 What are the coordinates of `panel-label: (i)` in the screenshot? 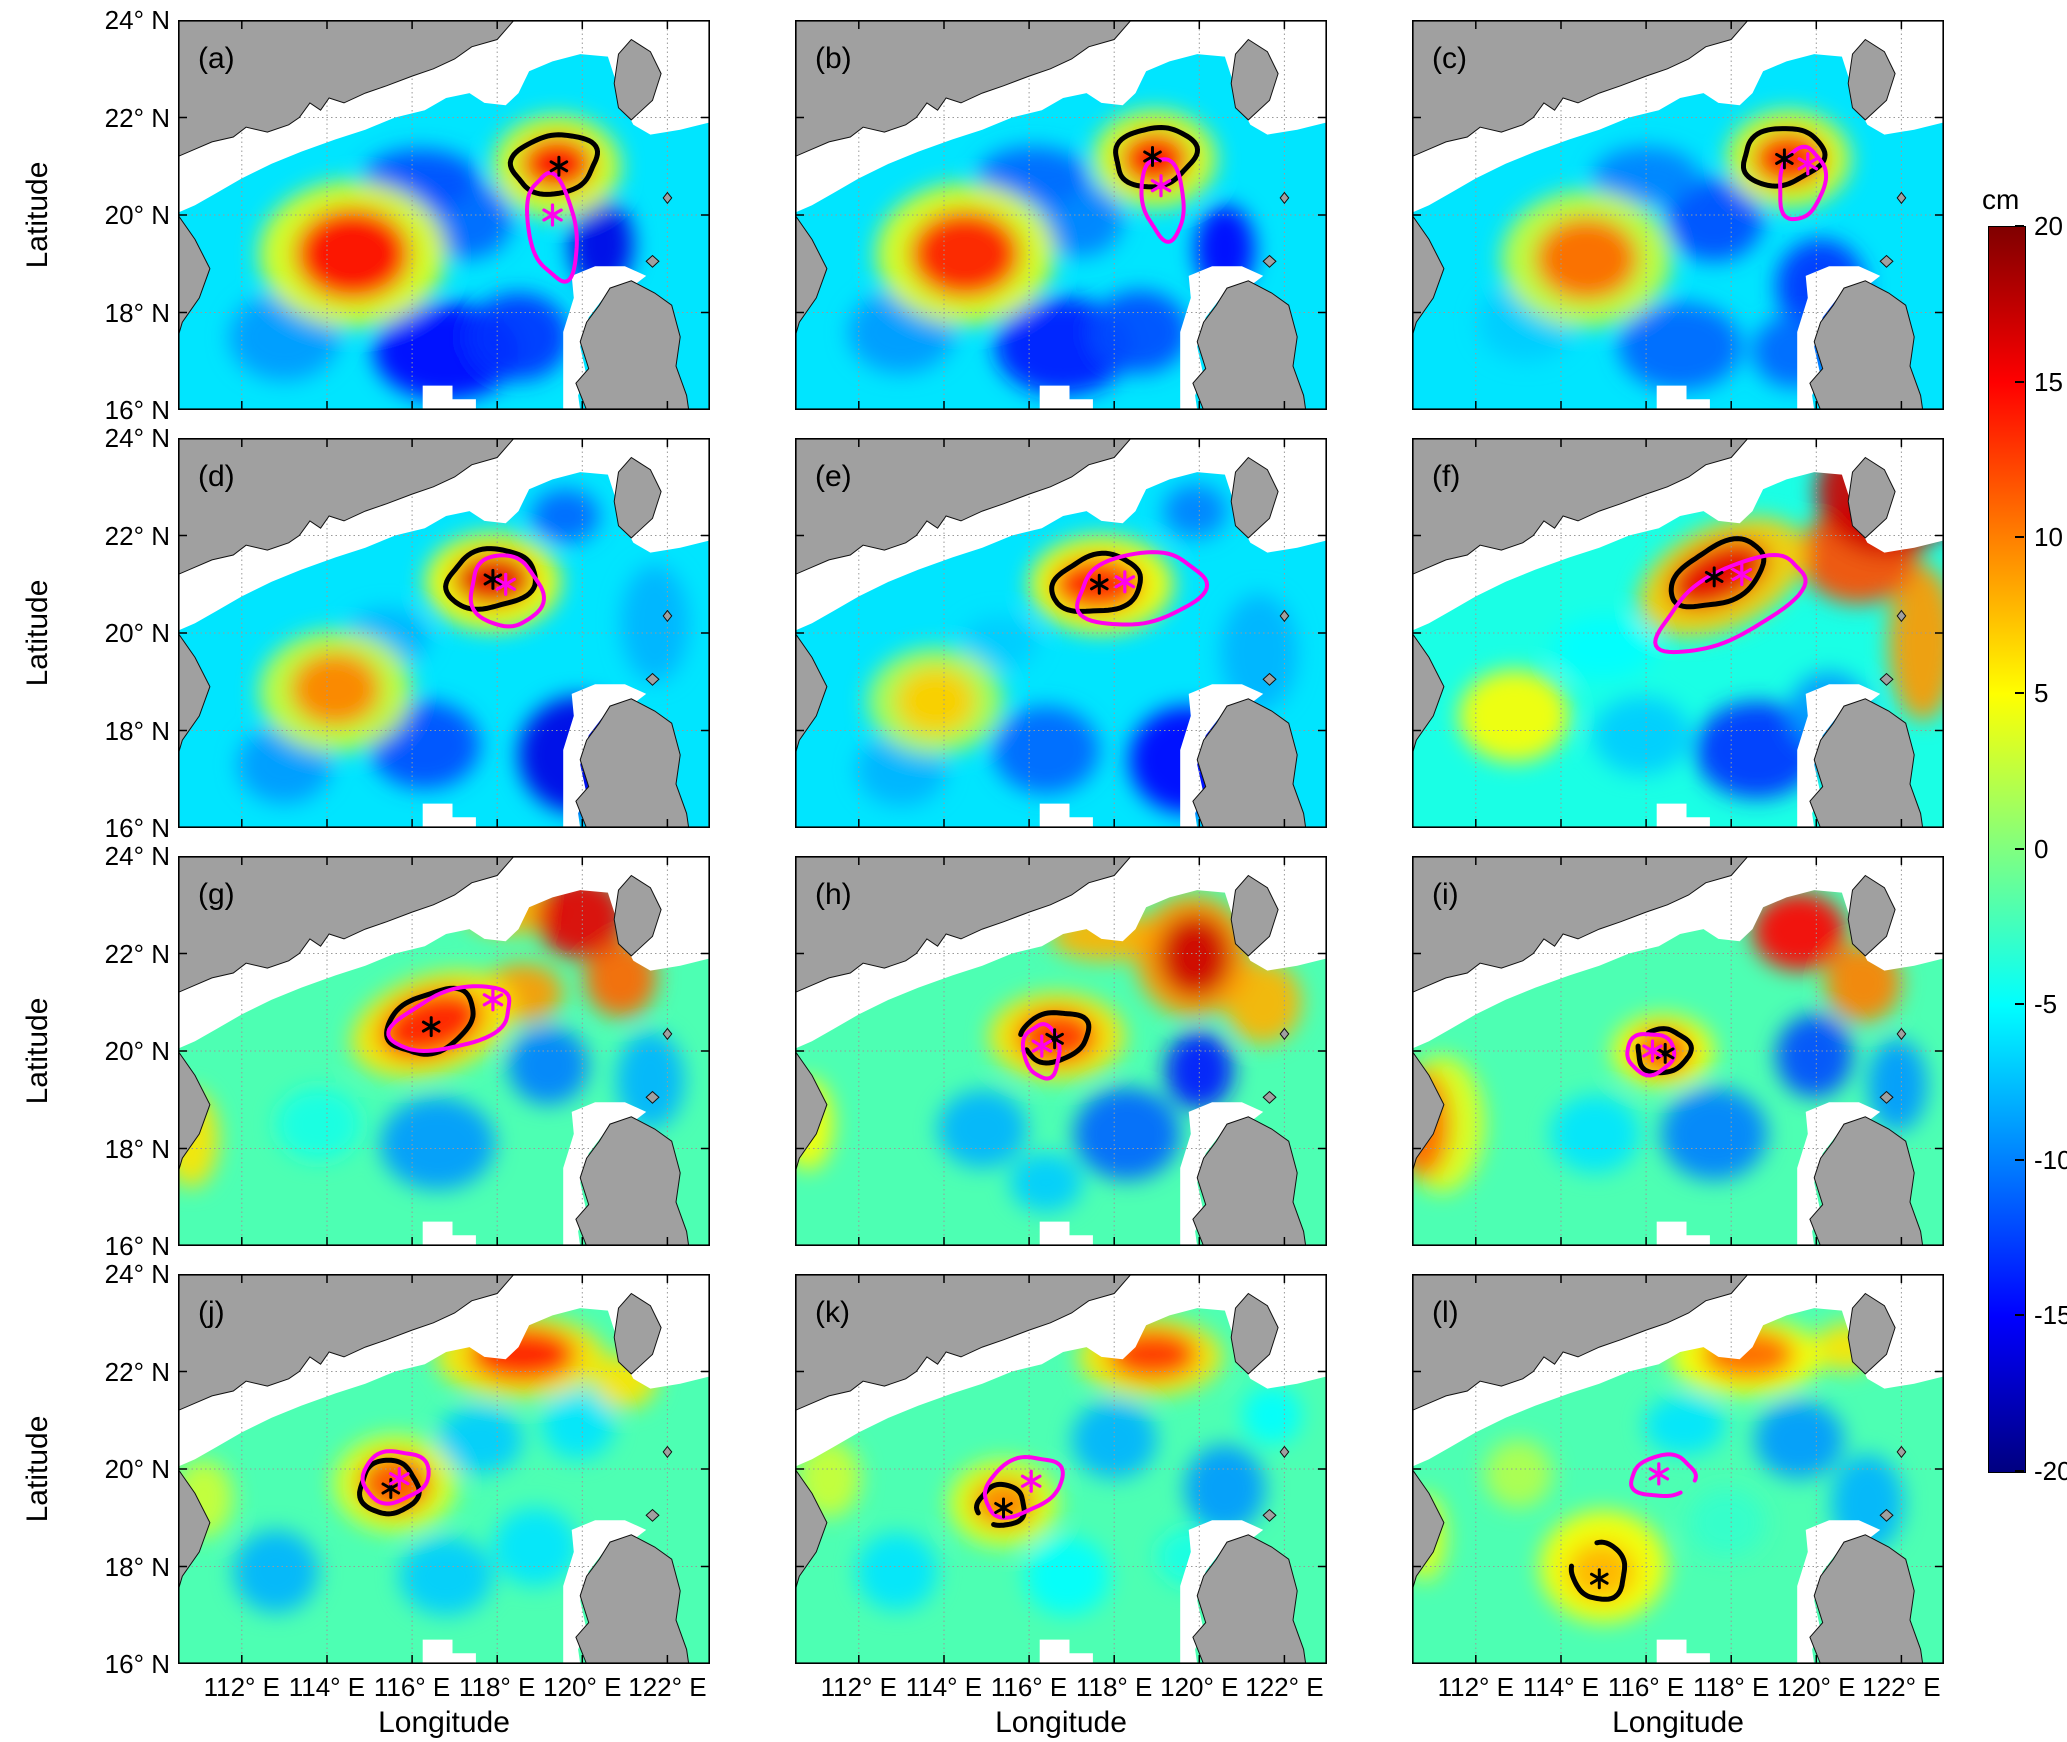 It's located at (1445, 894).